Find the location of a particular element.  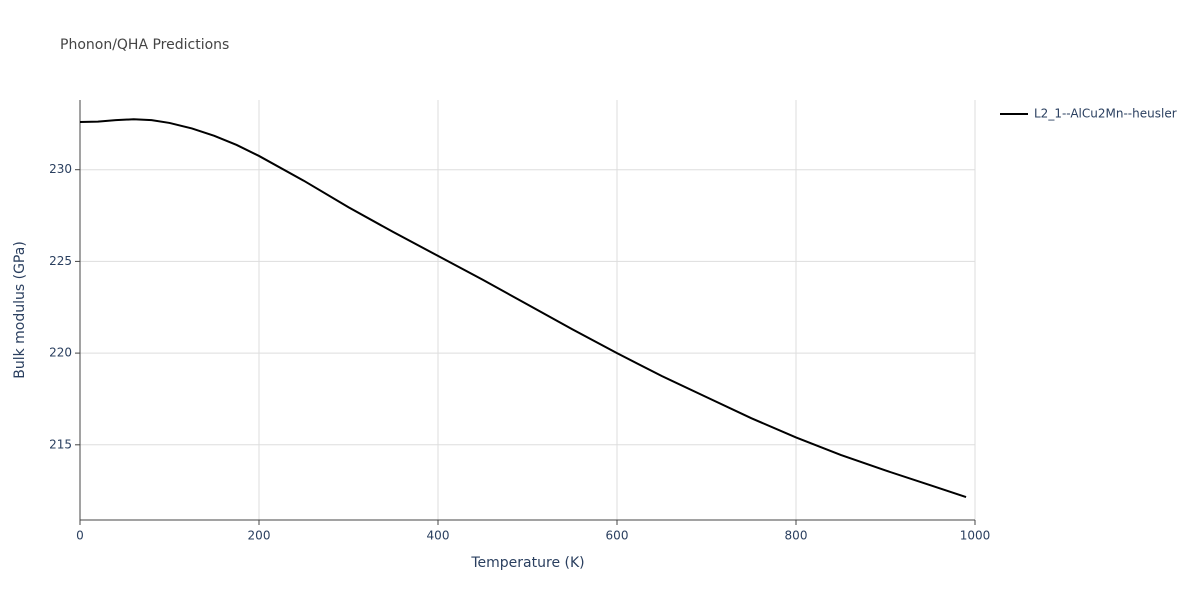

x-tick-label: 1000 is located at coordinates (975, 536).